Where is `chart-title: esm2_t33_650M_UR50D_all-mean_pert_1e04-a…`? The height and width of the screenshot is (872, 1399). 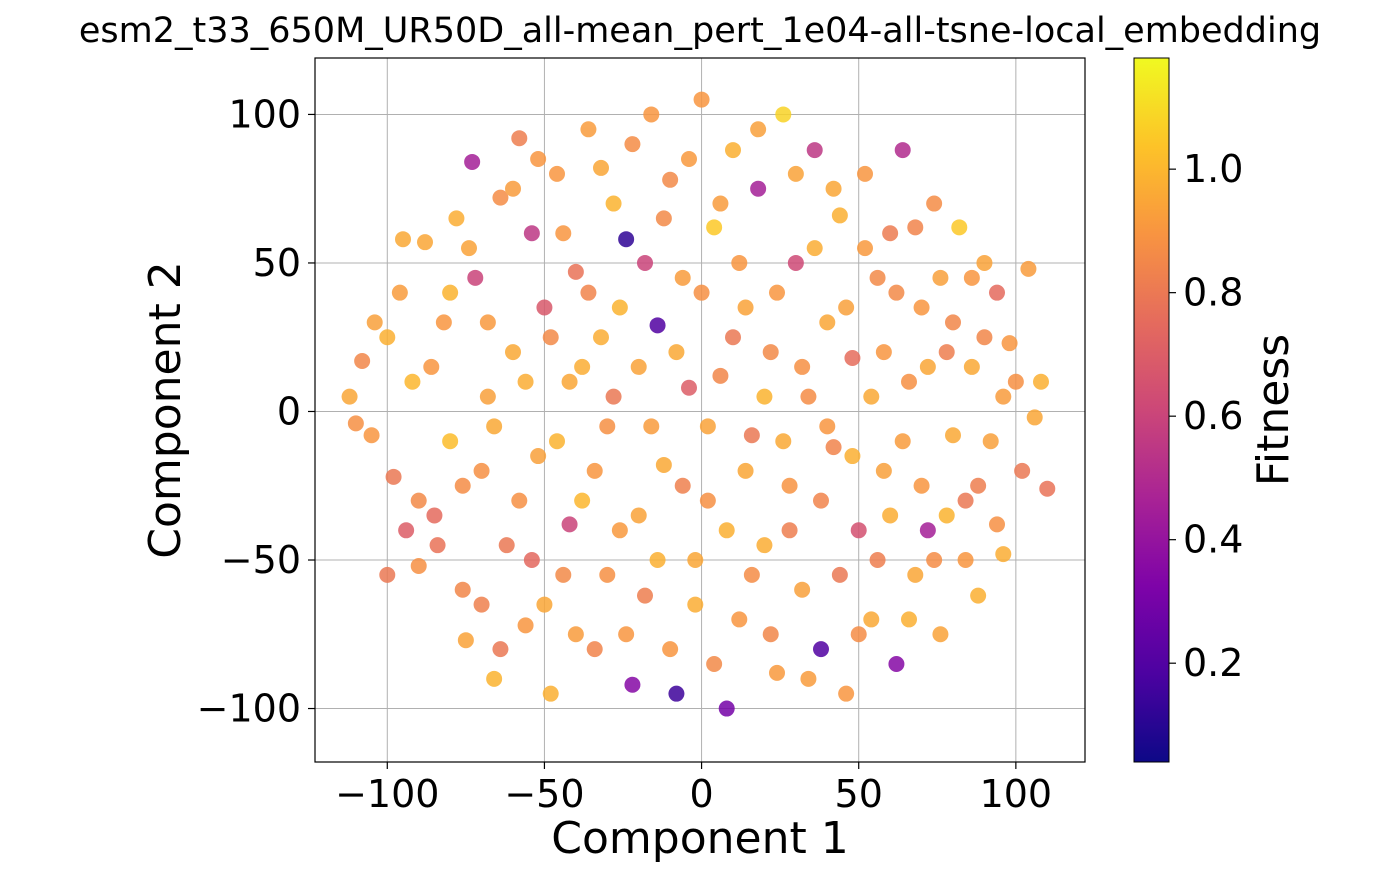
chart-title: esm2_t33_650M_UR50D_all-mean_pert_1e04-a… is located at coordinates (700, 31).